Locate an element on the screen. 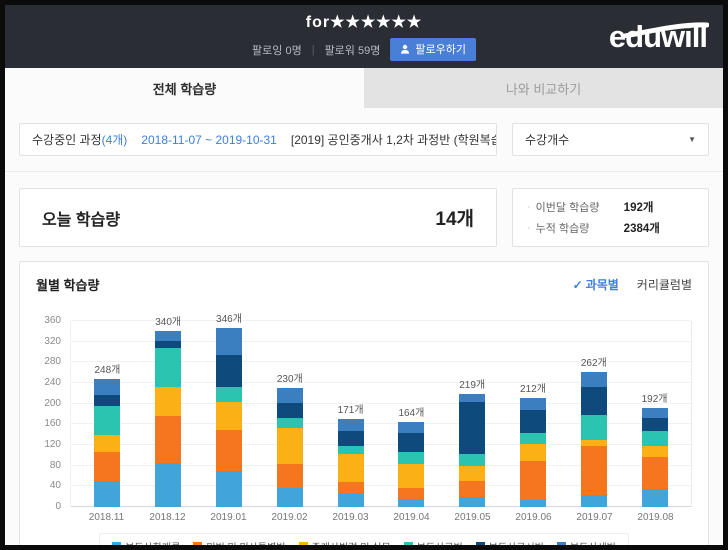  course-label-text: 수강중인 과정 is located at coordinates (67, 140).